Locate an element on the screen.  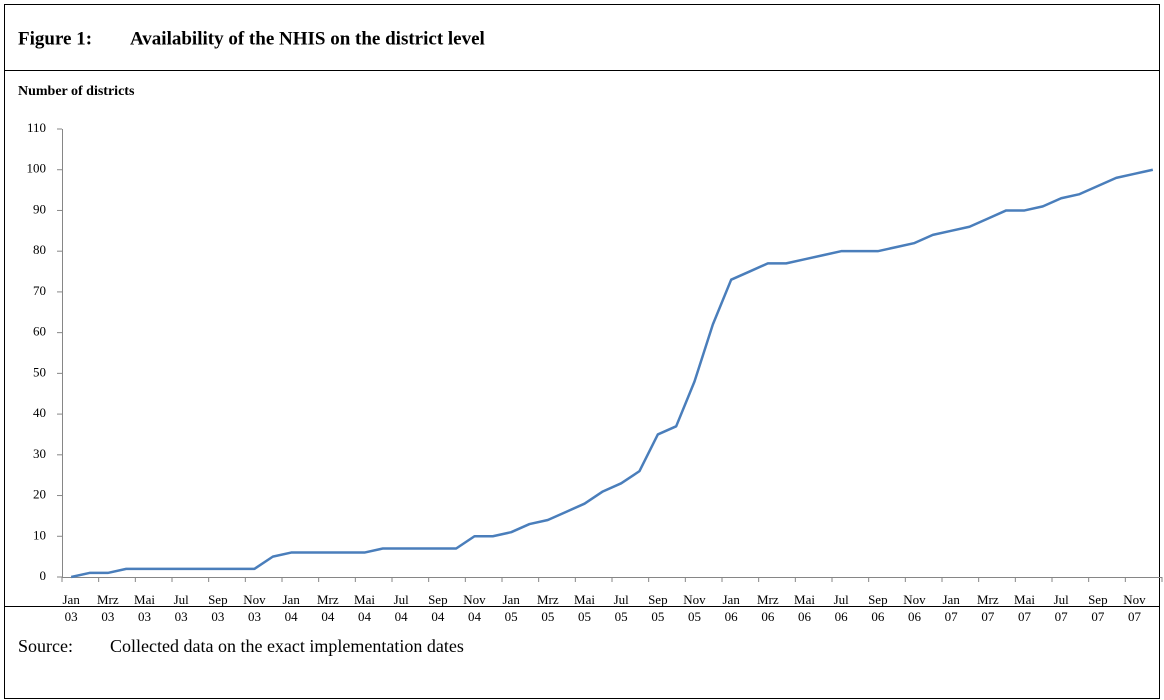
x-tick-label: Sep 07 is located at coordinates (1098, 608).